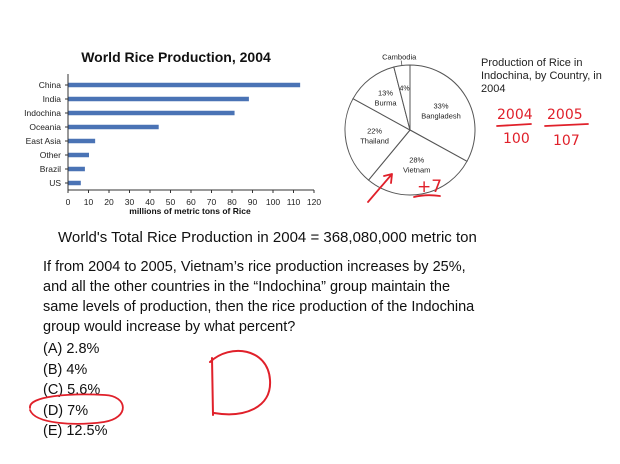 The width and height of the screenshot is (620, 464). I want to click on bar-chart-tick-label: 110, so click(294, 202).